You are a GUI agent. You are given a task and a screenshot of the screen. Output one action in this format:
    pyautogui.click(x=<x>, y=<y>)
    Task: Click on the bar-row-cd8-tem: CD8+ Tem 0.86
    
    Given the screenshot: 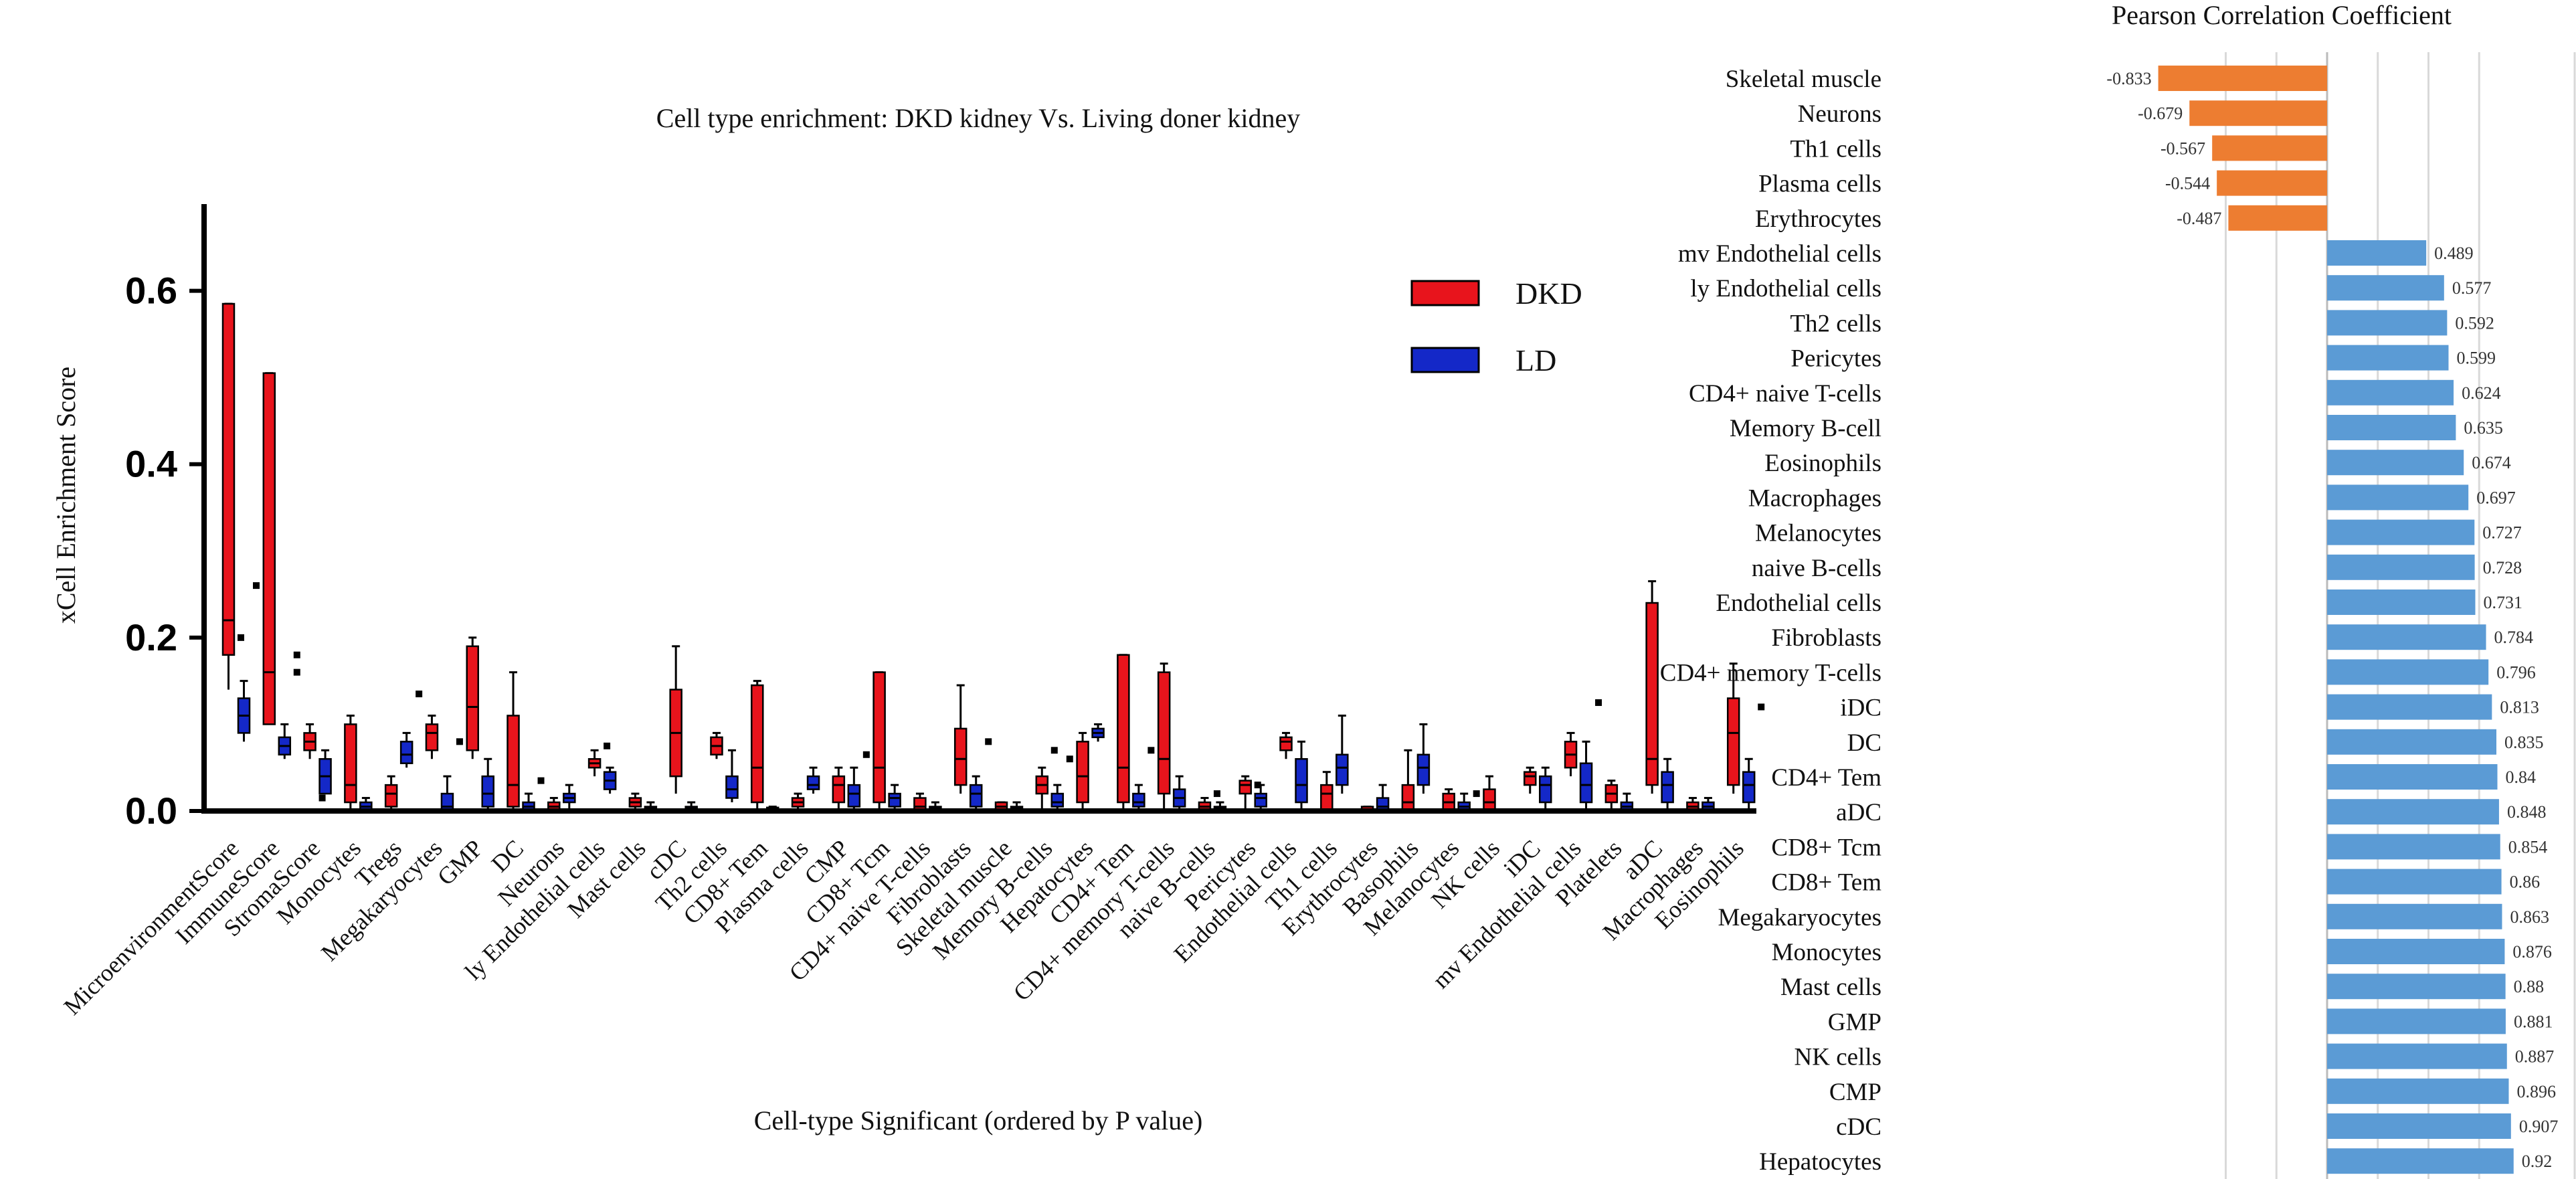 What is the action you would take?
    pyautogui.click(x=2155, y=883)
    